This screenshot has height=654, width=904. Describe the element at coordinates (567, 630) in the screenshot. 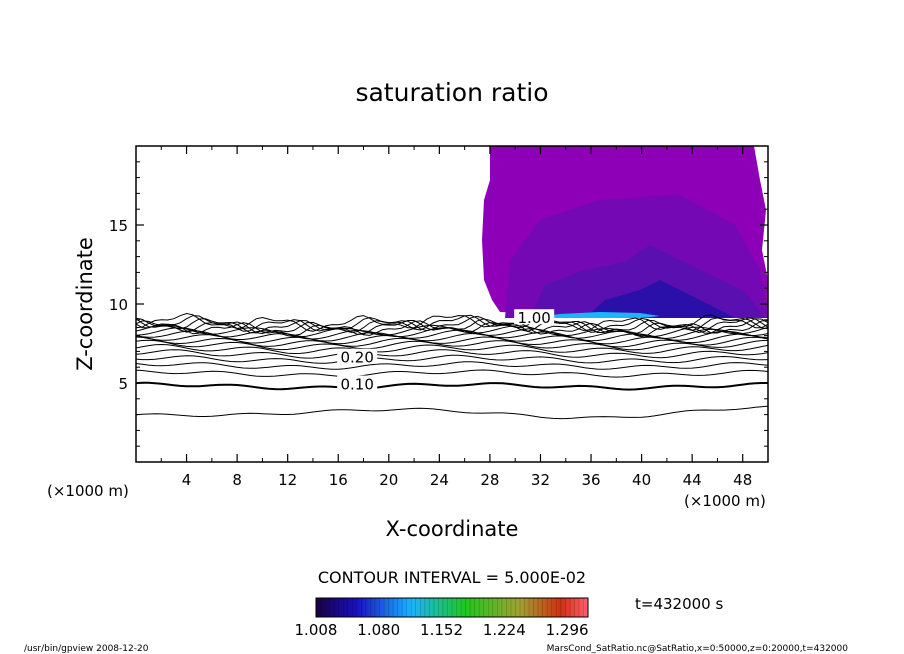

I see `colorbar-tick-label: 1.296` at that location.